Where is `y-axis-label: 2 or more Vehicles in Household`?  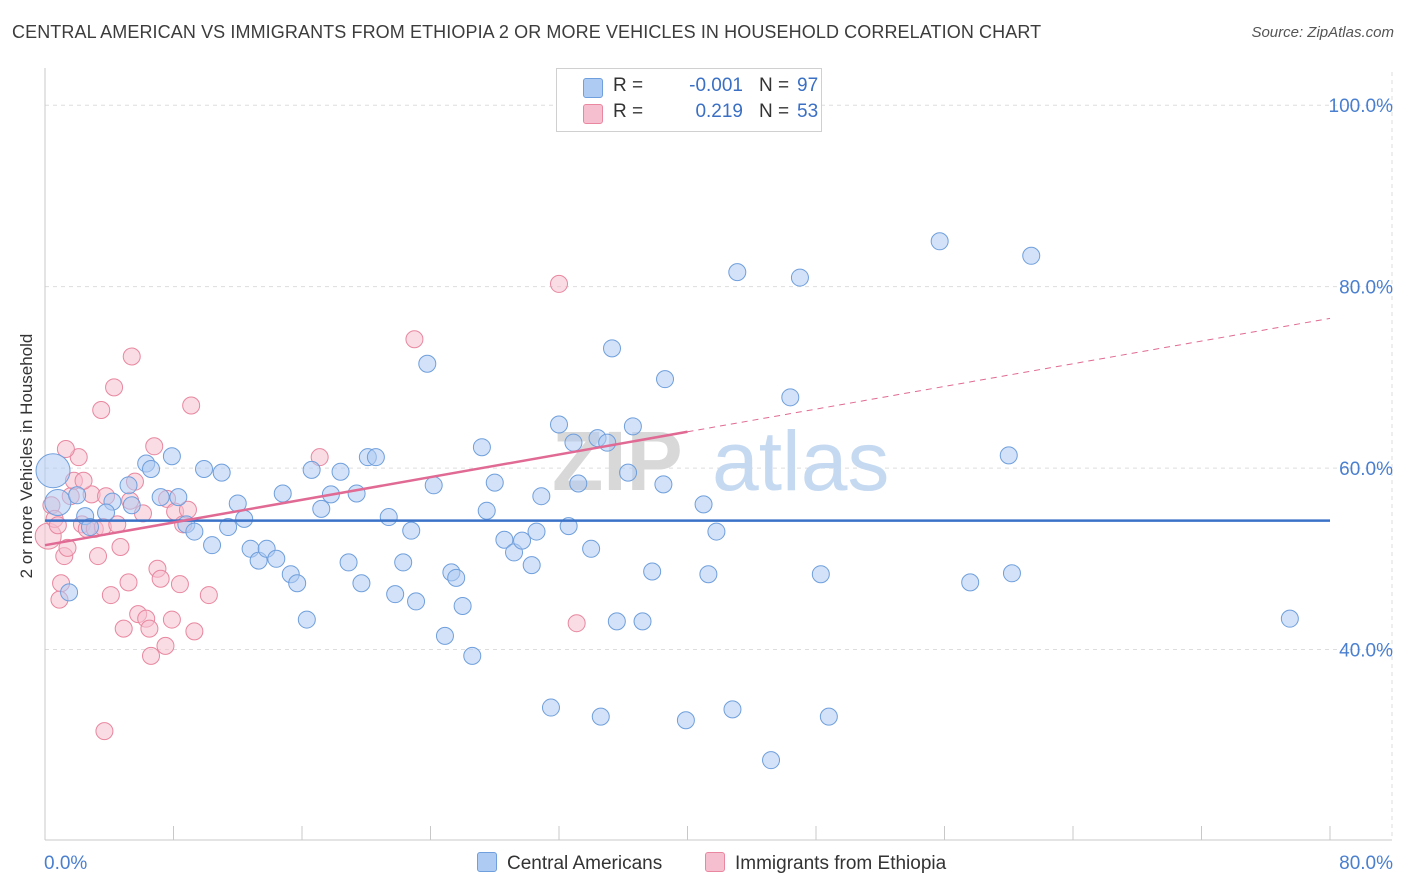
y-axis-label: 2 or more Vehicles in Household is located at coordinates (26, 456).